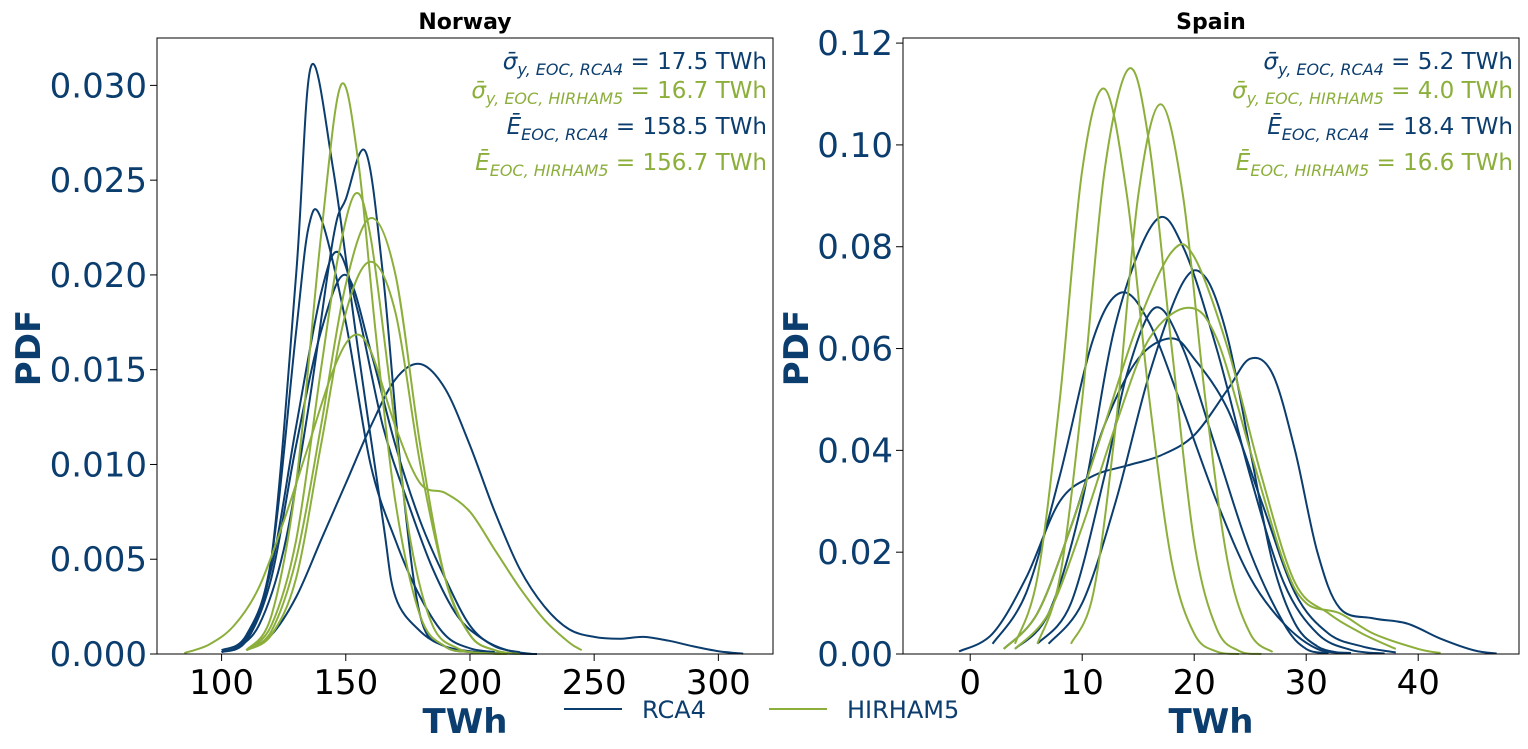 This screenshot has height=749, width=1528. Describe the element at coordinates (855, 248) in the screenshot. I see `y-tick-label: 0.08` at that location.